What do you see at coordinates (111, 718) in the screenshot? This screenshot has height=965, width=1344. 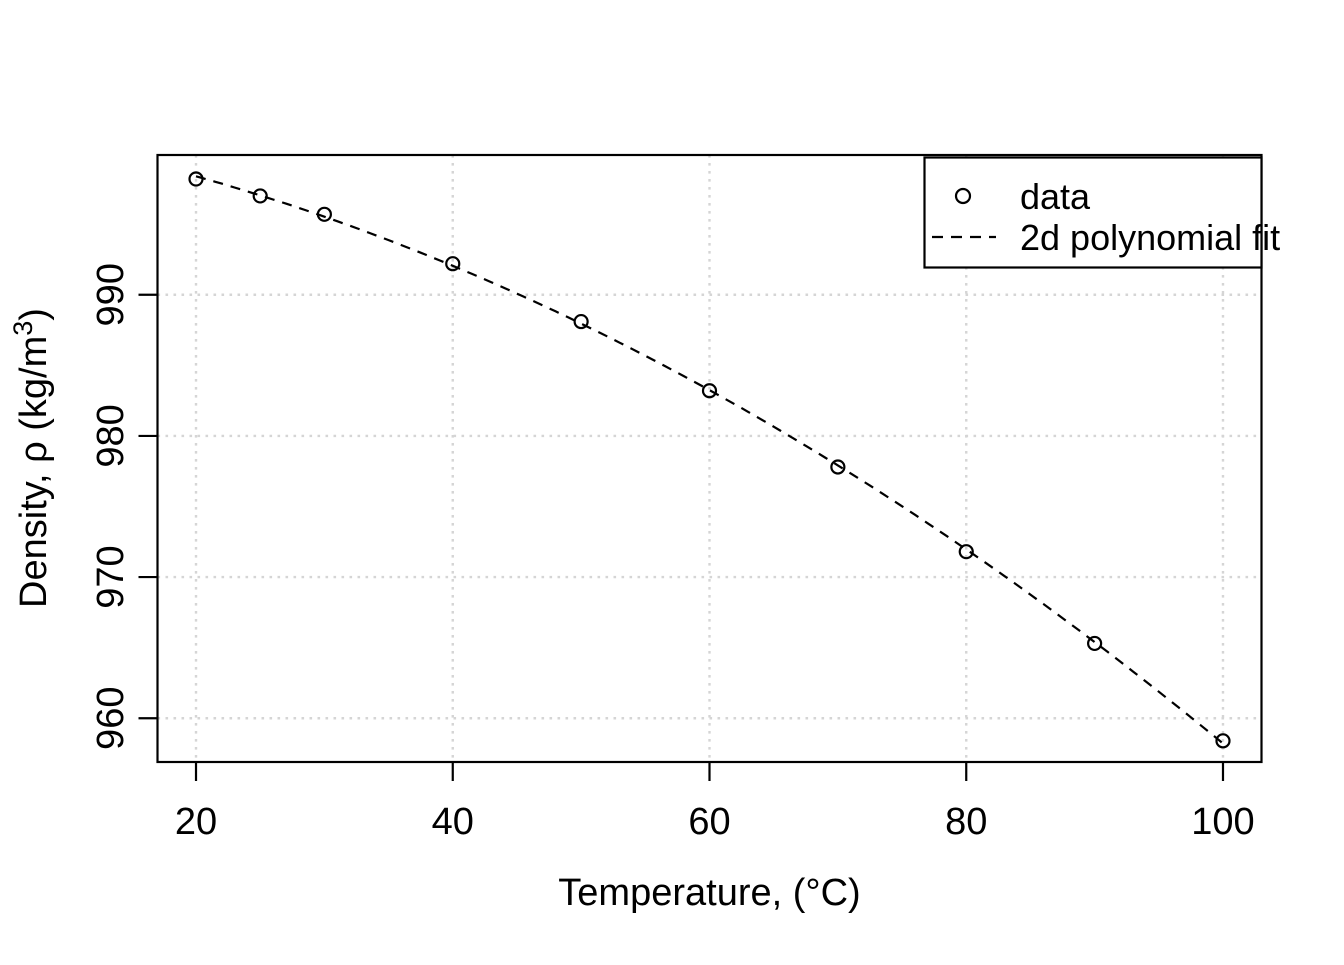 I see `y-tick-label: 960` at bounding box center [111, 718].